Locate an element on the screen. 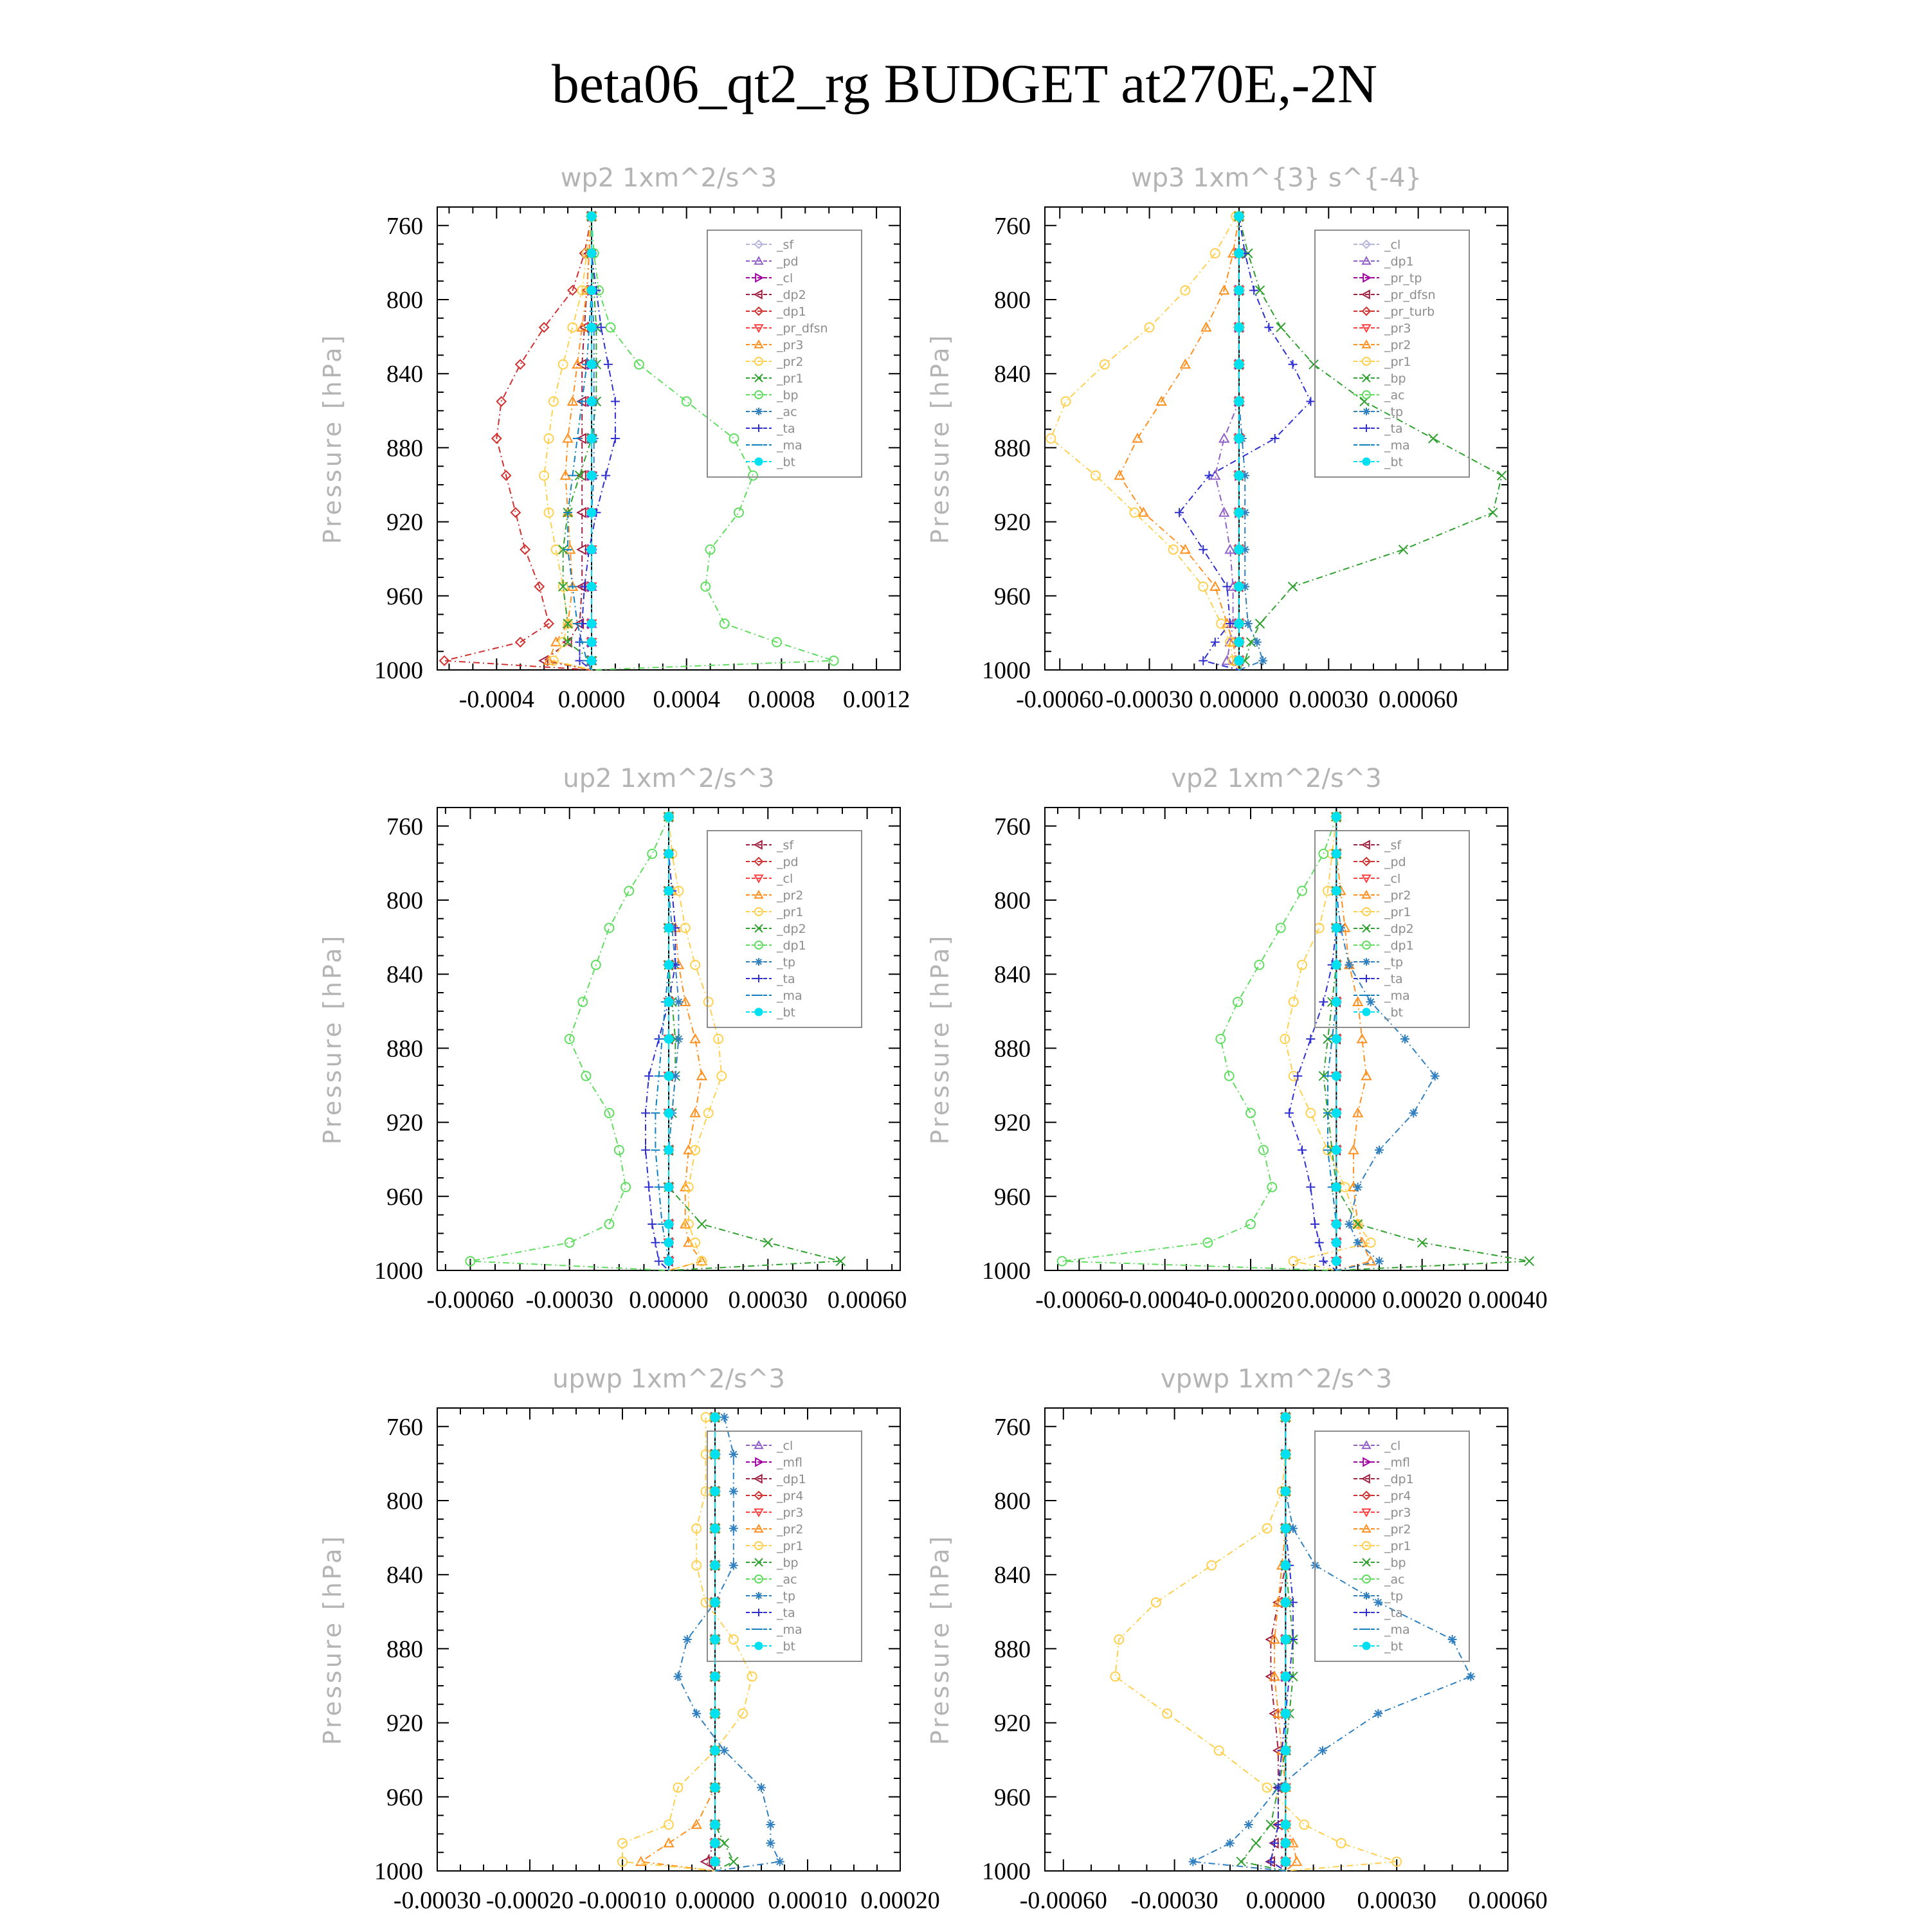  legend-label: _bp is located at coordinates (1395, 1563).